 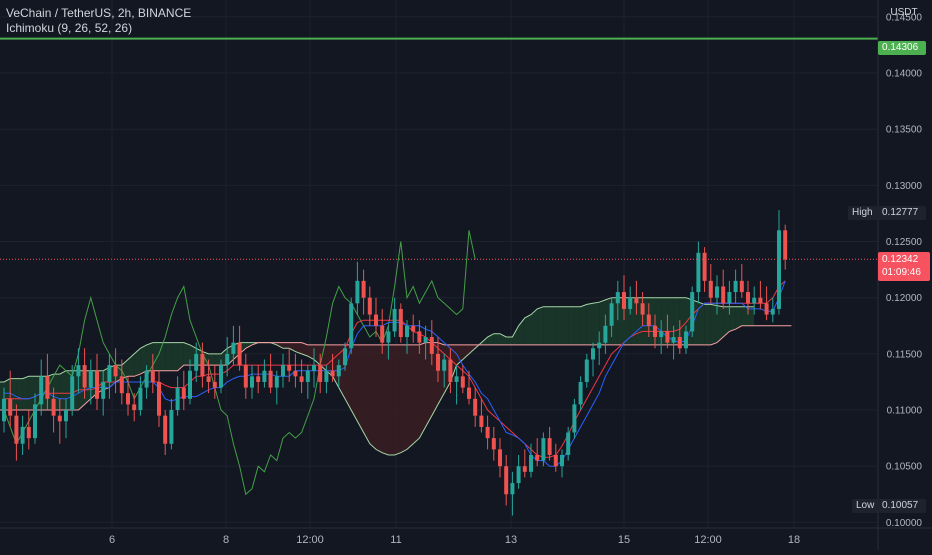 I want to click on high-price-tag: 0.12777, so click(x=902, y=213).